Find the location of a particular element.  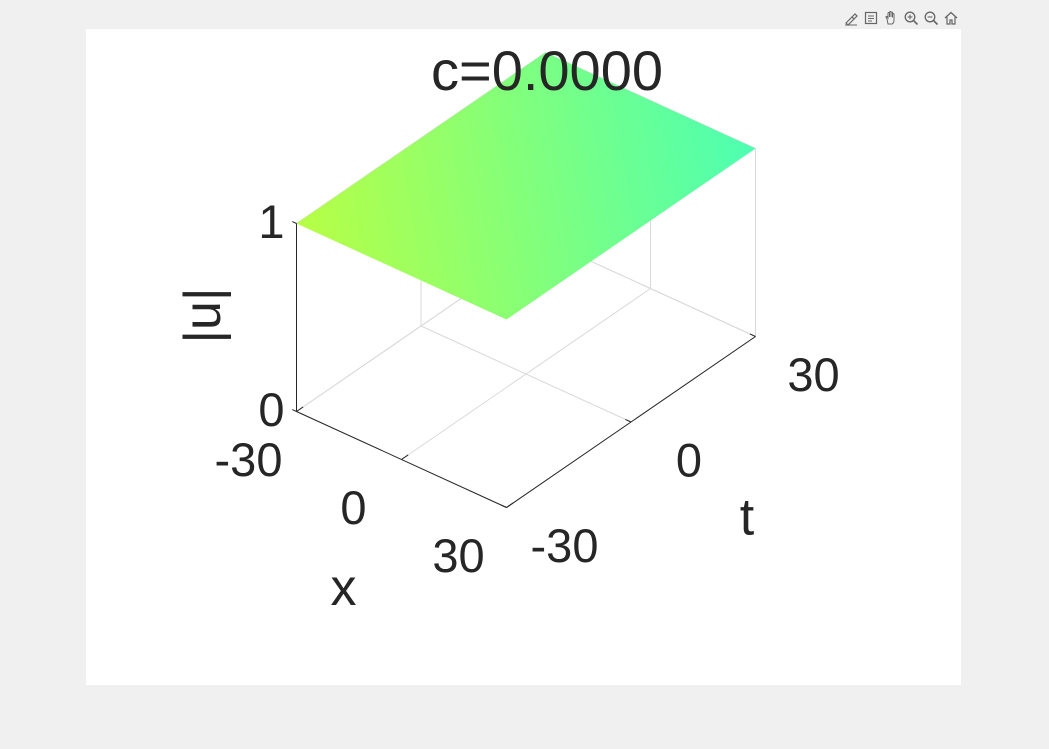

t-tick-label: 30 is located at coordinates (813, 374).